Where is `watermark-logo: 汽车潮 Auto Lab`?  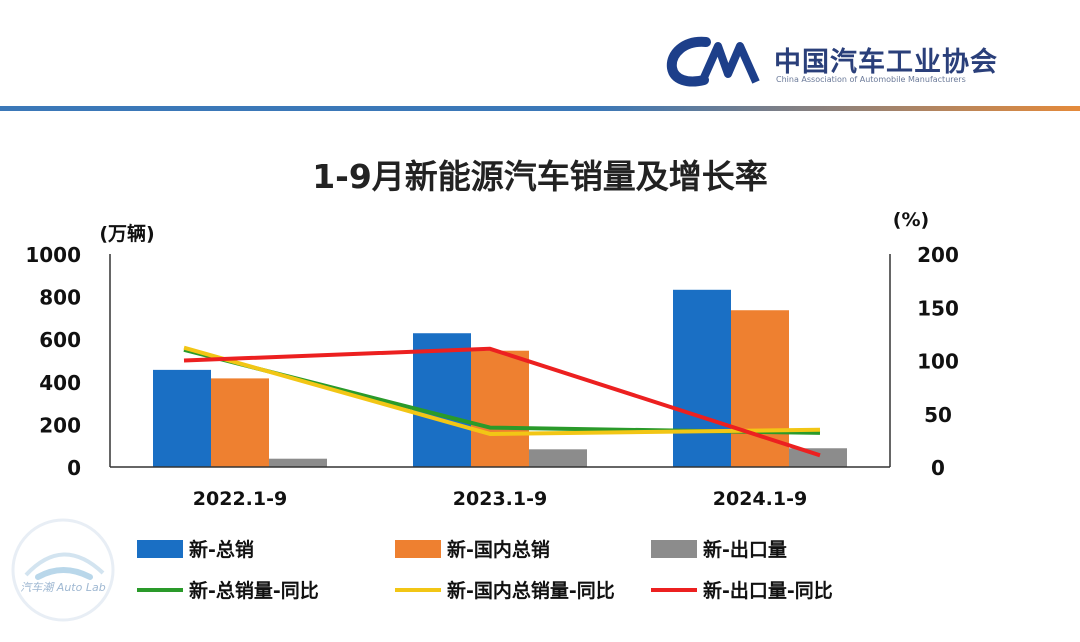 watermark-logo: 汽车潮 Auto Lab is located at coordinates (63, 570).